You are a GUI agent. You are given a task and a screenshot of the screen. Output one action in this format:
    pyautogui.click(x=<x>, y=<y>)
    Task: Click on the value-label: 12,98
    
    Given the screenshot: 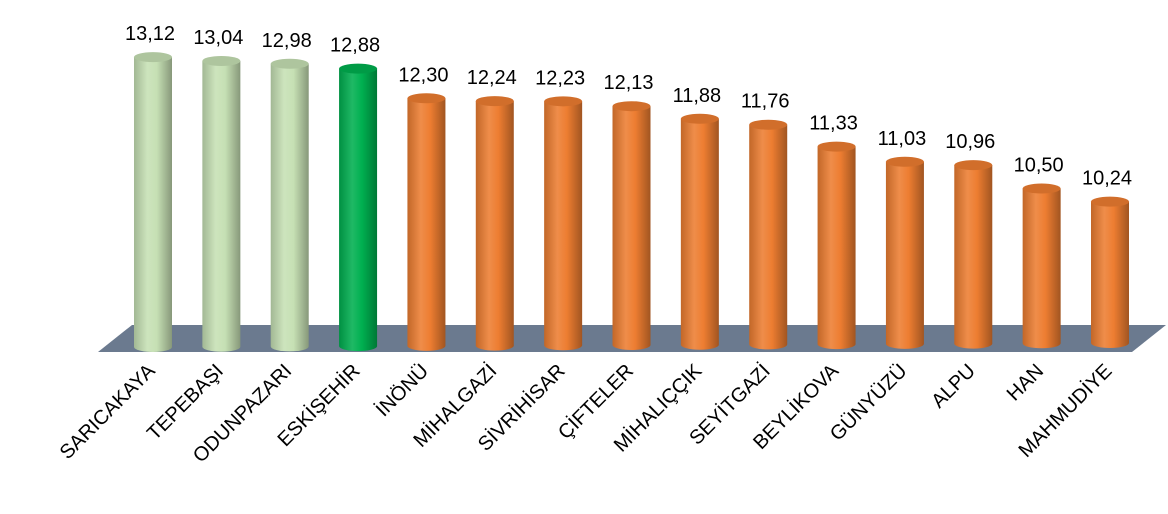 What is the action you would take?
    pyautogui.click(x=287, y=41)
    